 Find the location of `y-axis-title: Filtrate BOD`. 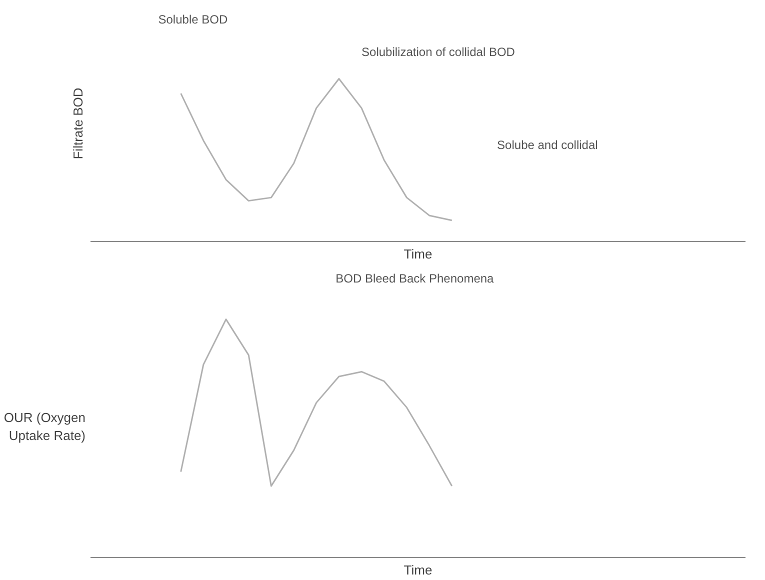

y-axis-title: Filtrate BOD is located at coordinates (78, 124).